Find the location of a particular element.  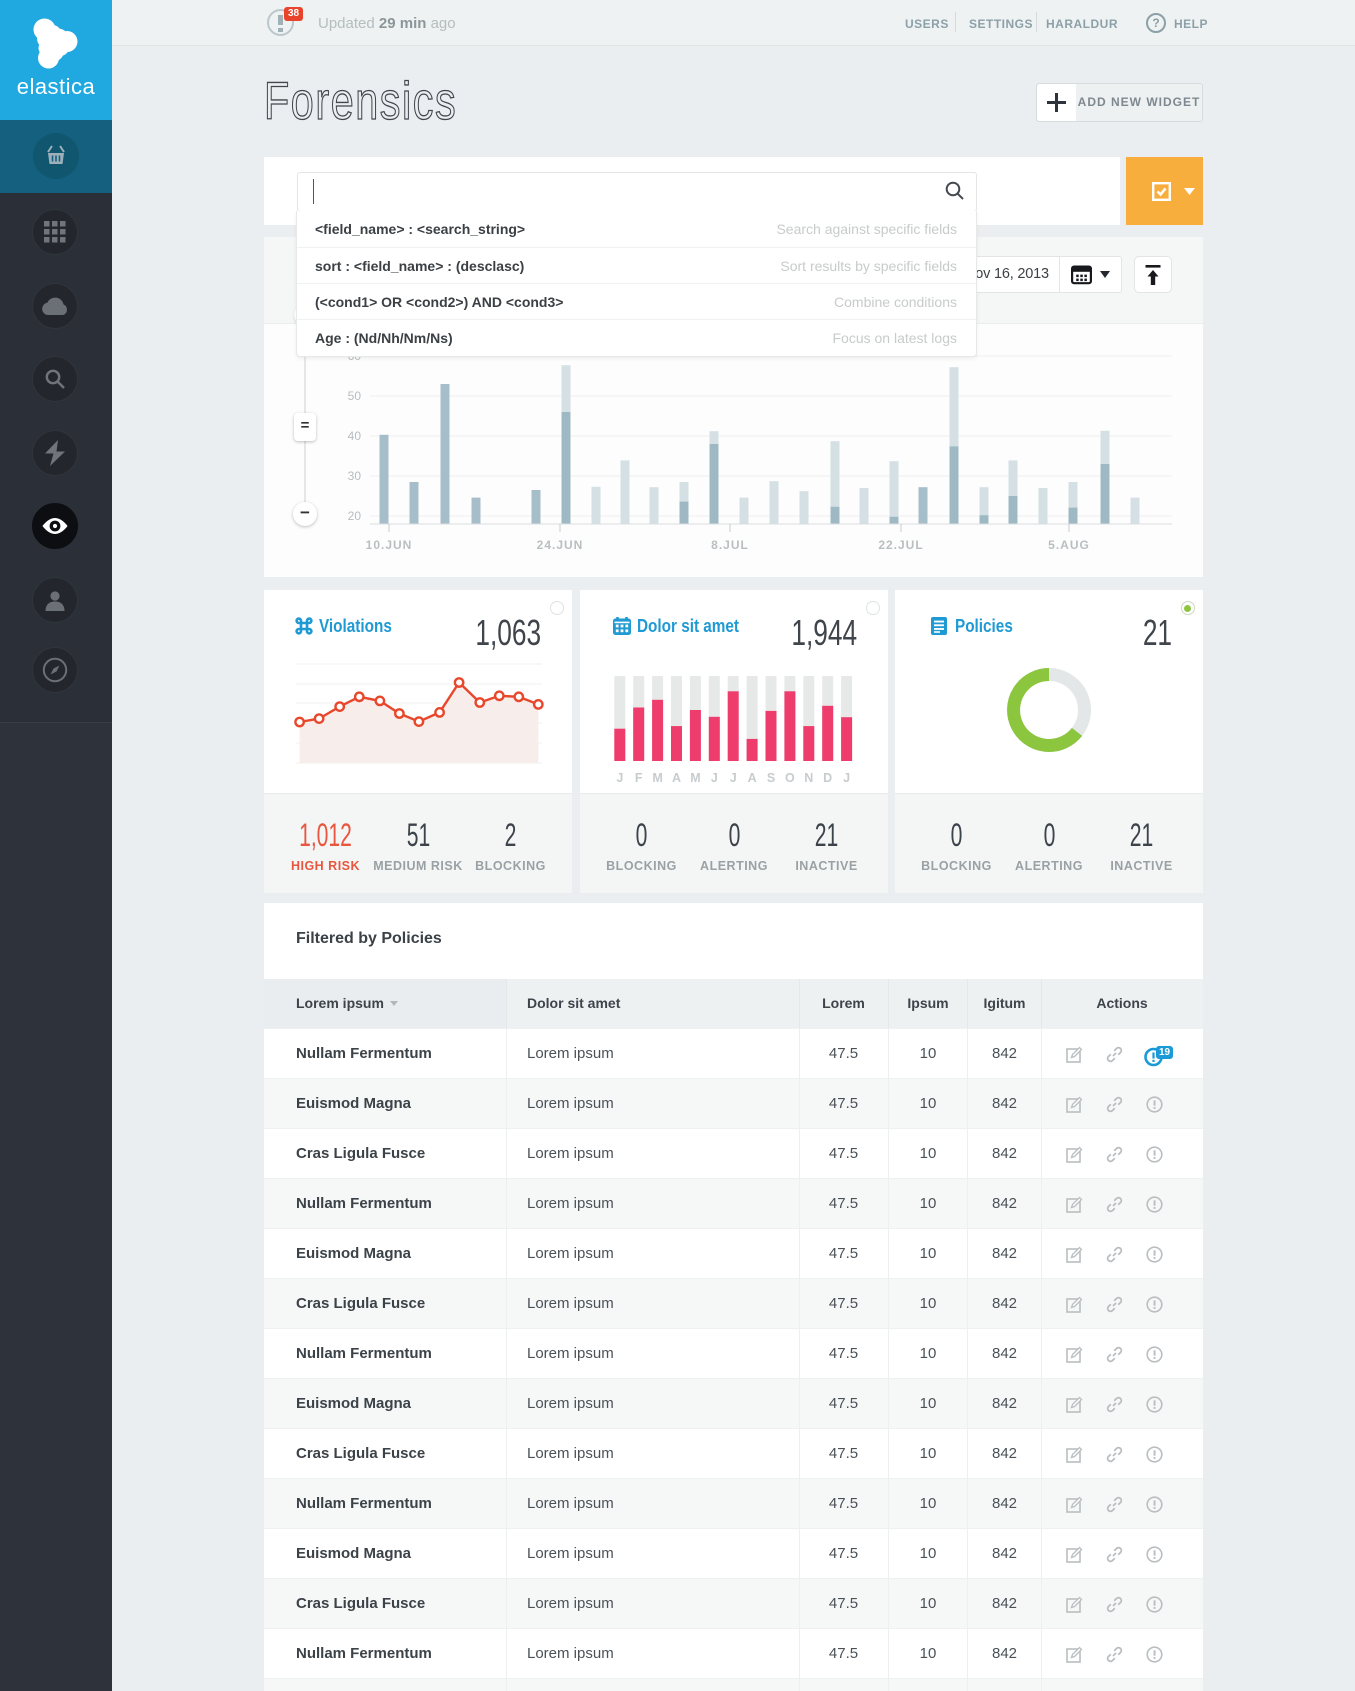

svg-text: 5.AUG is located at coordinates (1069, 545).